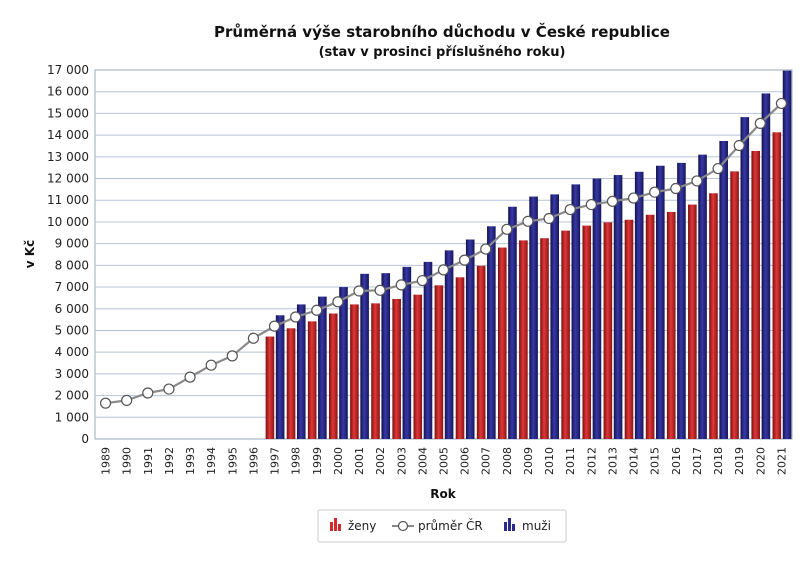 Image resolution: width=807 pixels, height=561 pixels. Describe the element at coordinates (634, 461) in the screenshot. I see `x-tick-label: 2014` at that location.